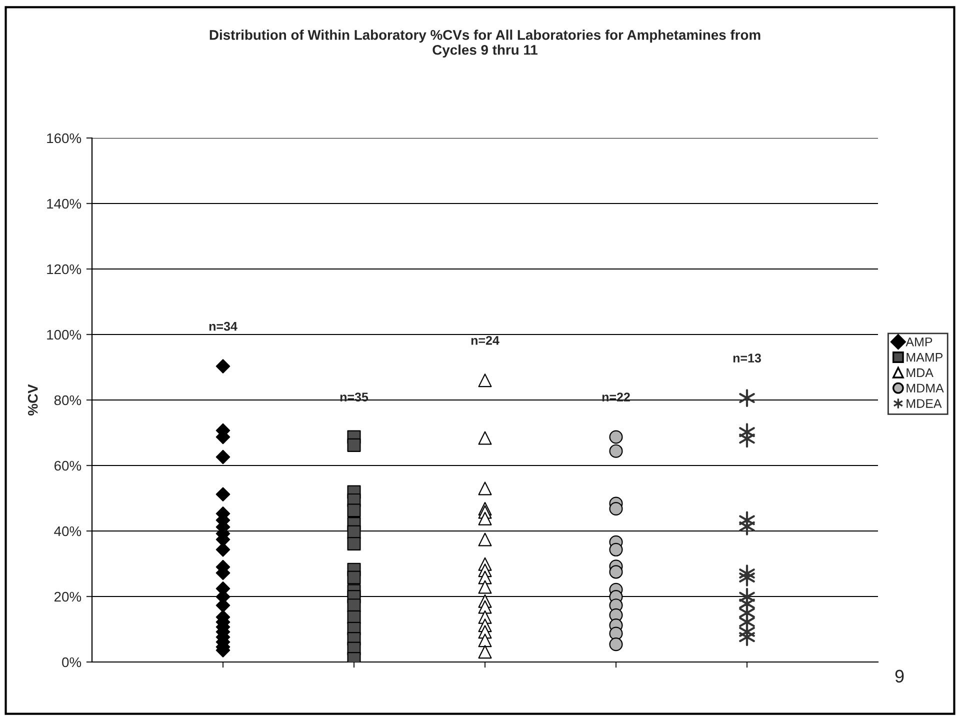 Image resolution: width=960 pixels, height=721 pixels. I want to click on chart-title: Distribution of Within Laboratory %CVs for All Laboratories for Amphetamines from Cycles 9 thru 11, so click(485, 44).